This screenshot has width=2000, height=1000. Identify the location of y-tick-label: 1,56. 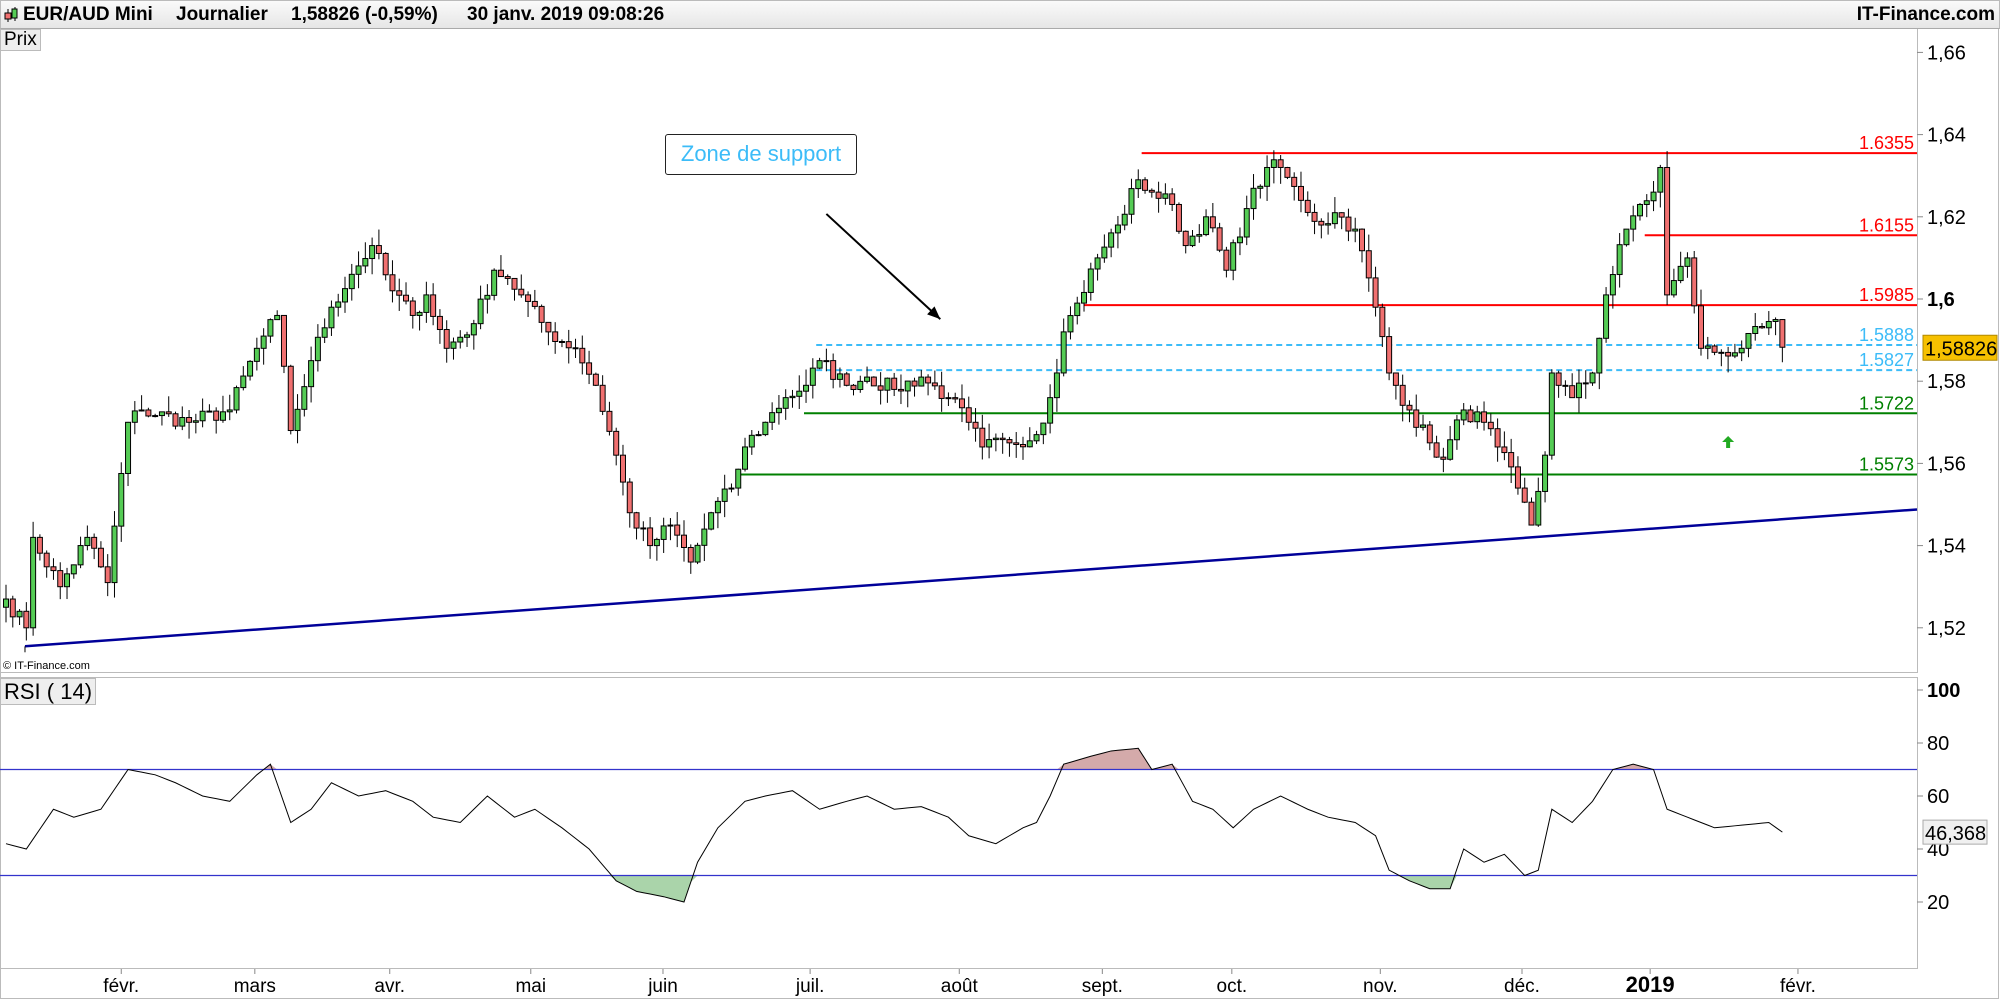
(1946, 464).